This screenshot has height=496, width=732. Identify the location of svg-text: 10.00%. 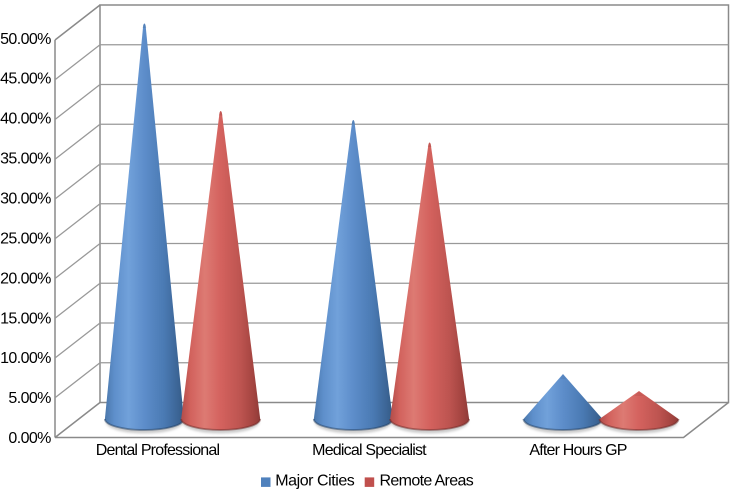
(25, 358).